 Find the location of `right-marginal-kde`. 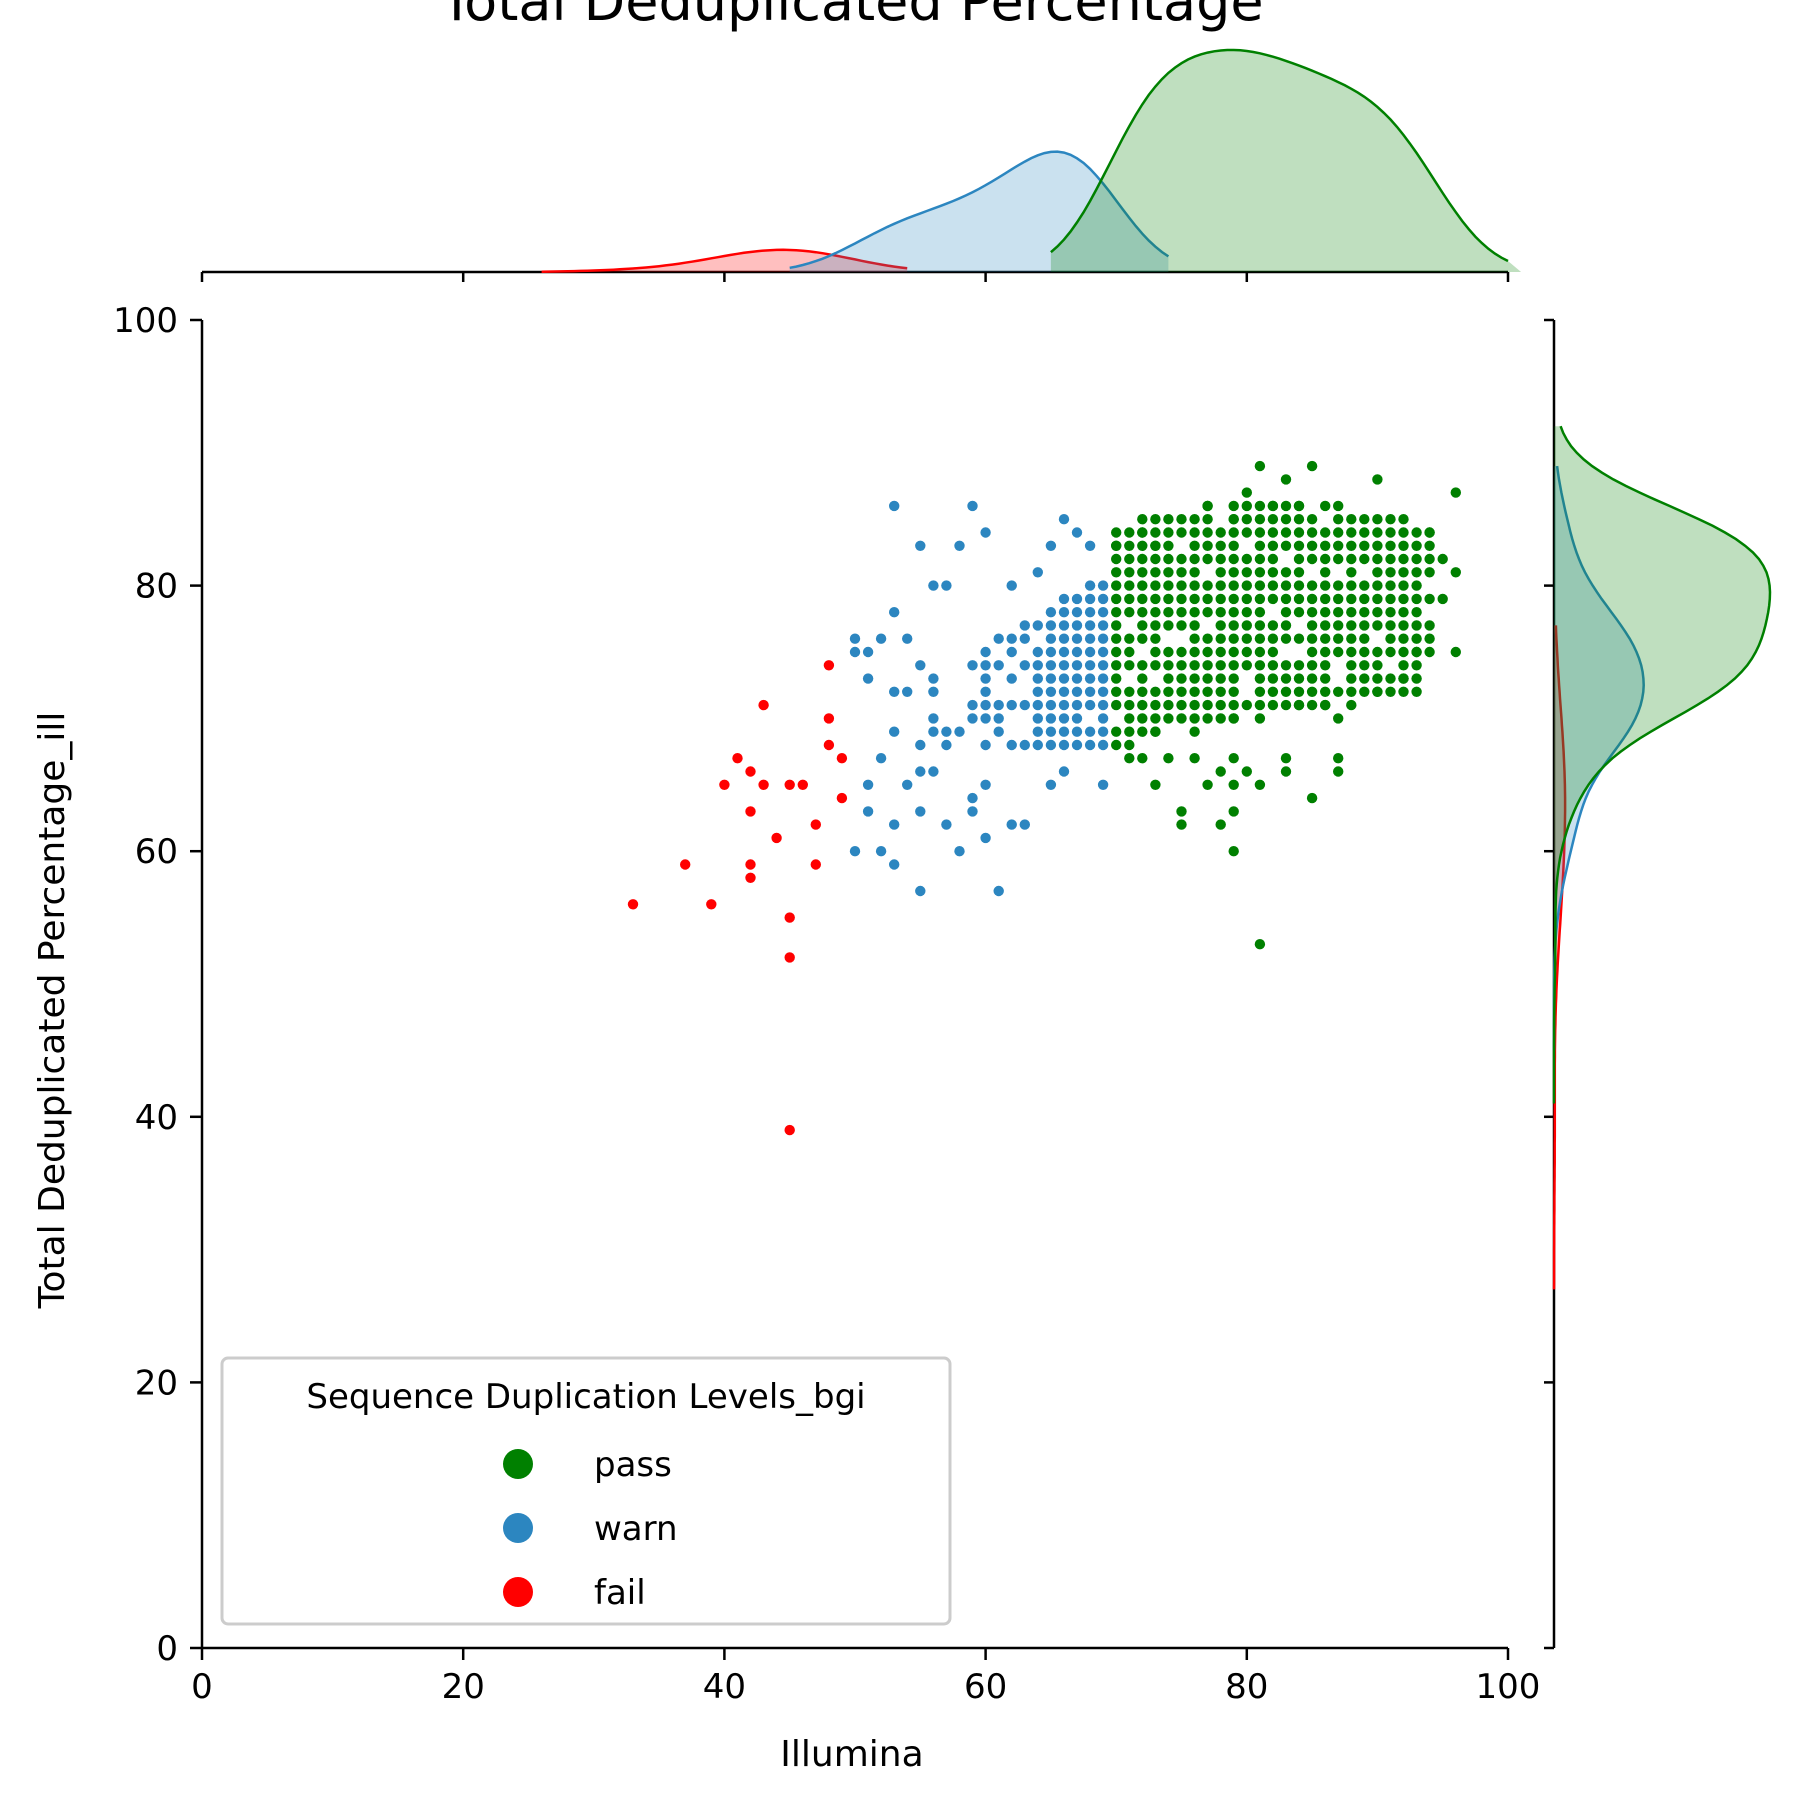

right-marginal-kde is located at coordinates (1658, 984).